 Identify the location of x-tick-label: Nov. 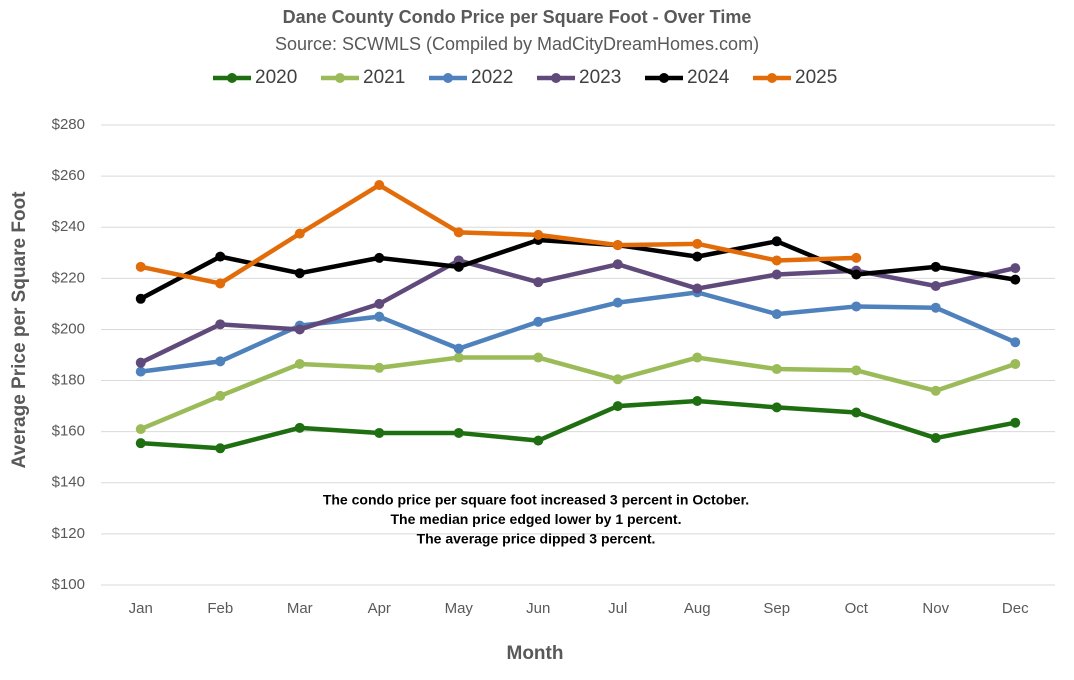
(935, 608).